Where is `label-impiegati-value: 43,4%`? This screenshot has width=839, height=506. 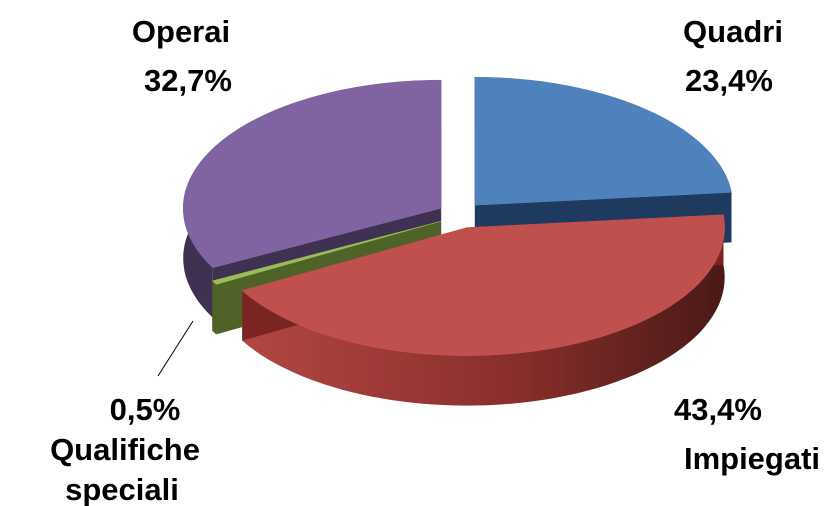
label-impiegati-value: 43,4% is located at coordinates (718, 409).